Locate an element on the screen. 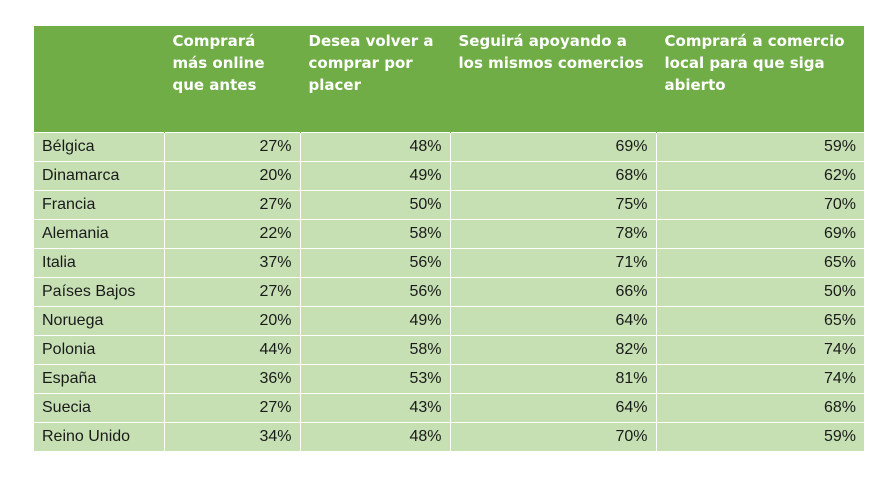 The width and height of the screenshot is (885, 480). country-cell: Bélgica is located at coordinates (99, 146).